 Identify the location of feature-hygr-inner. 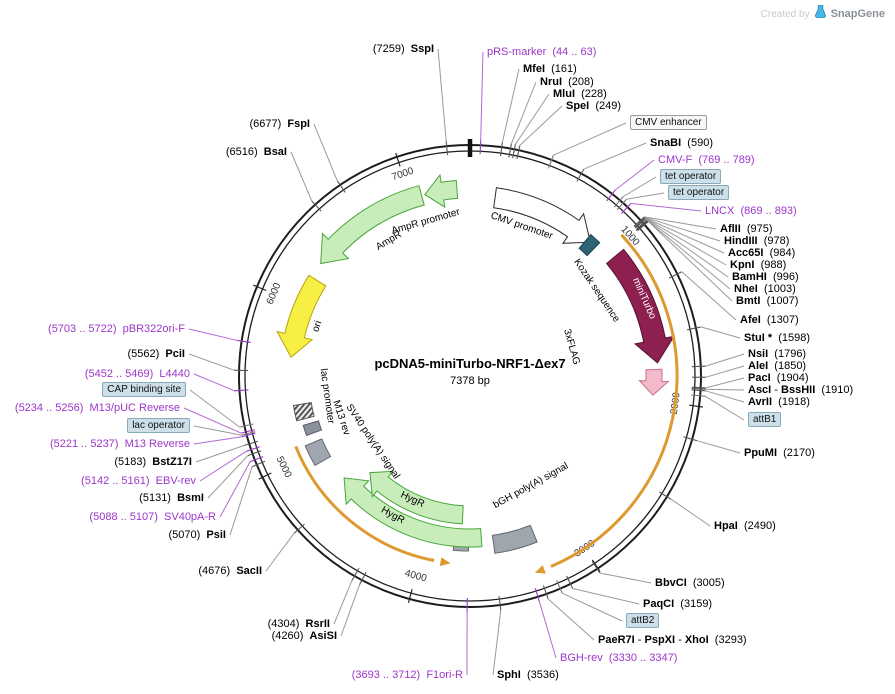
(416, 497).